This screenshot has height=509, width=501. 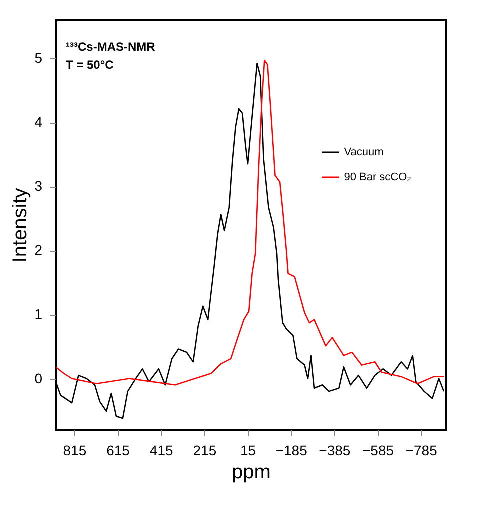 I want to click on annotation: ¹³³Cs-MAS-NMR, so click(x=111, y=47).